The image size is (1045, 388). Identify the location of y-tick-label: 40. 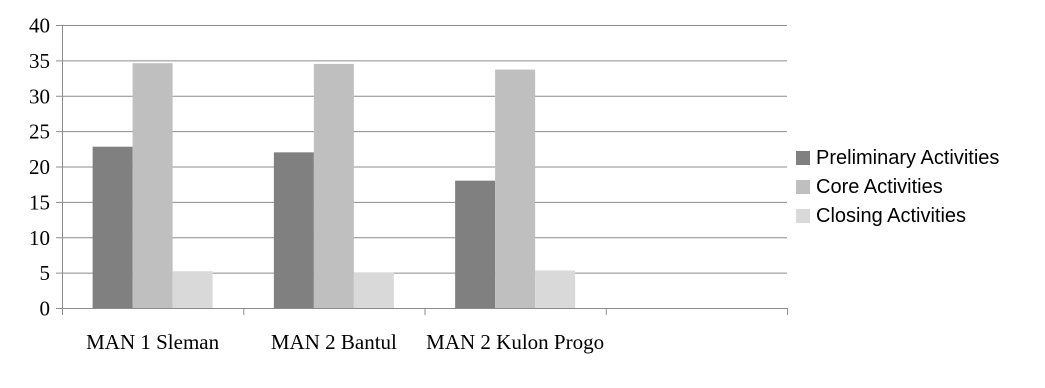
(39, 26).